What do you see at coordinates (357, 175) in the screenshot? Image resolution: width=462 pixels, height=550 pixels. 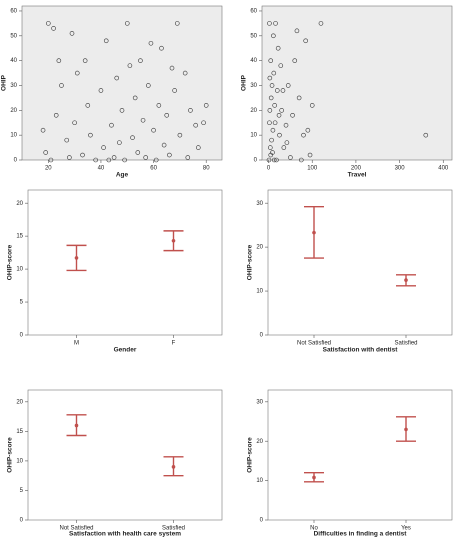 I see `x-axis-title: Travel` at bounding box center [357, 175].